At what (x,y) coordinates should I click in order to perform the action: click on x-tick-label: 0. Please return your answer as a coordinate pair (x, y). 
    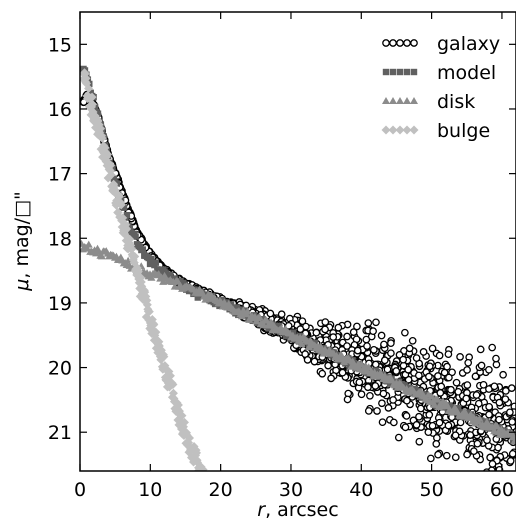
    Looking at the image, I should click on (80, 490).